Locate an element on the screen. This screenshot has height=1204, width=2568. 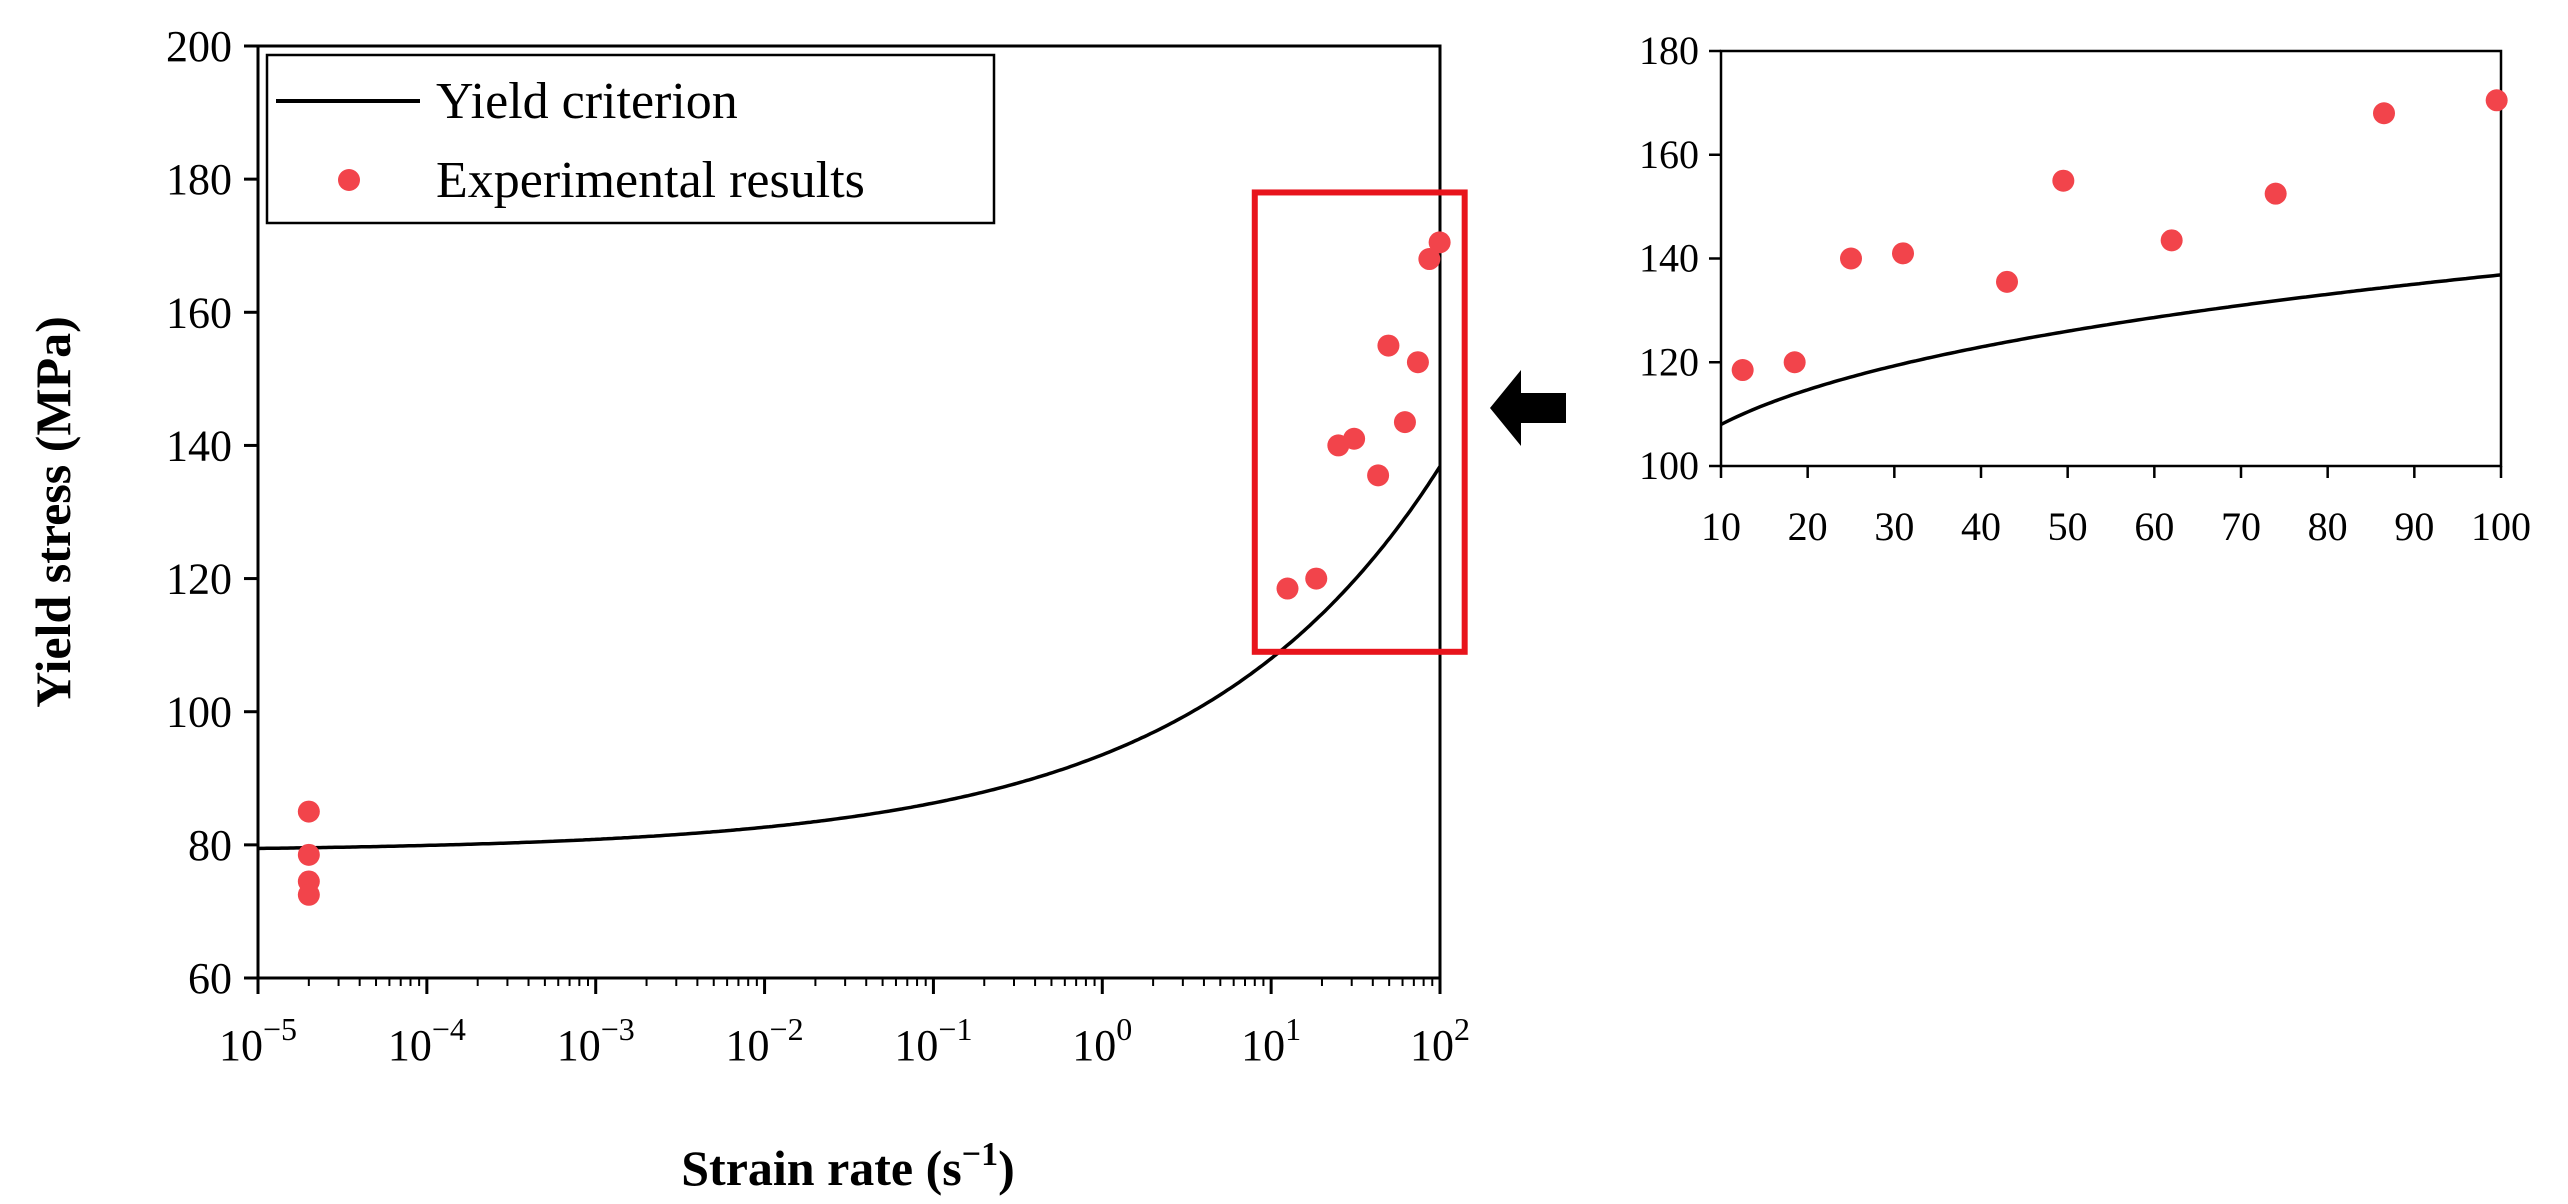
main-y-tick-label: 160 is located at coordinates (199, 312).